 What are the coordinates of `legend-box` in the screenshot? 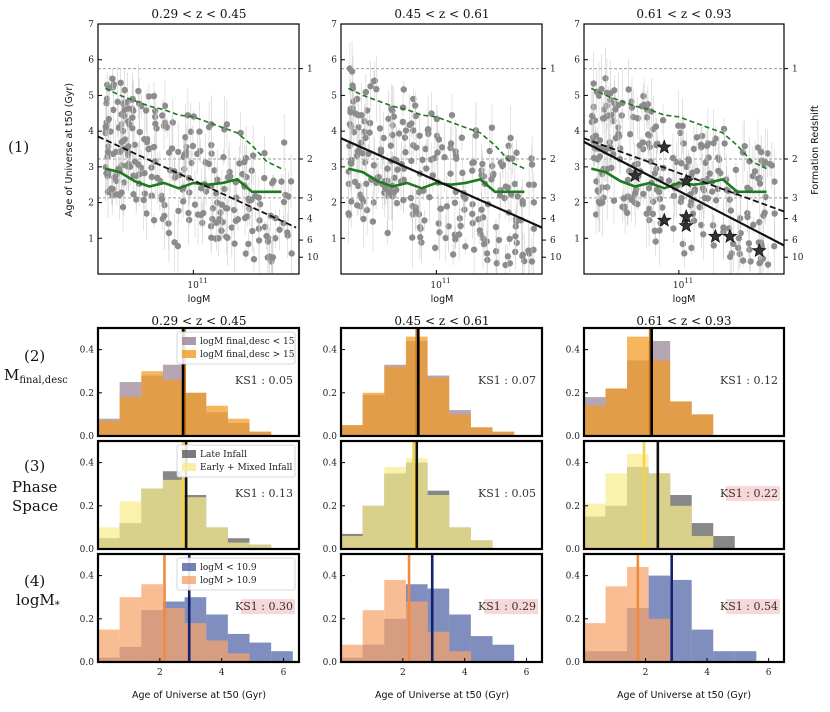 It's located at (236, 574).